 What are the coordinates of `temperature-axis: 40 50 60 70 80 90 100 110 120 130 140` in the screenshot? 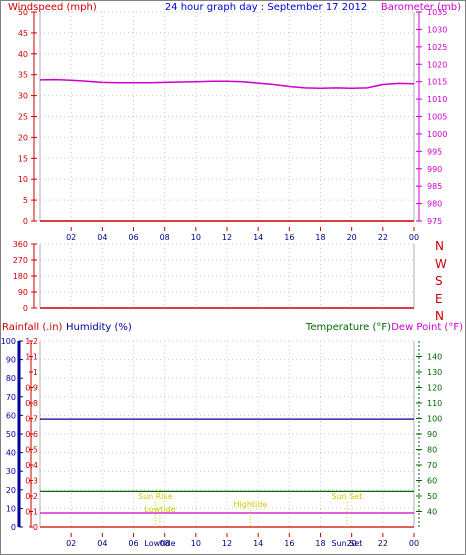 It's located at (429, 434).